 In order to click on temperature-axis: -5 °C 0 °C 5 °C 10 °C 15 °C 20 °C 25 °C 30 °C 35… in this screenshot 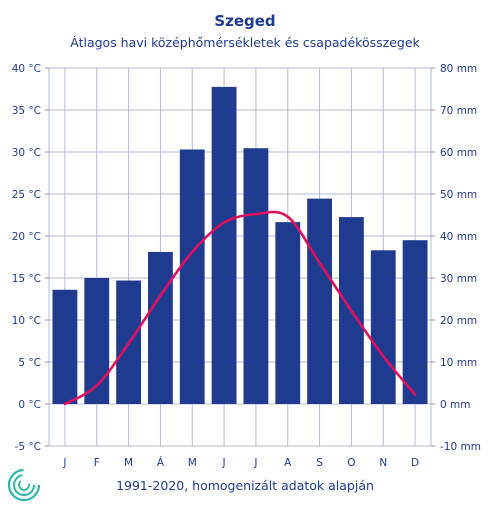, I will do `click(30, 258)`.